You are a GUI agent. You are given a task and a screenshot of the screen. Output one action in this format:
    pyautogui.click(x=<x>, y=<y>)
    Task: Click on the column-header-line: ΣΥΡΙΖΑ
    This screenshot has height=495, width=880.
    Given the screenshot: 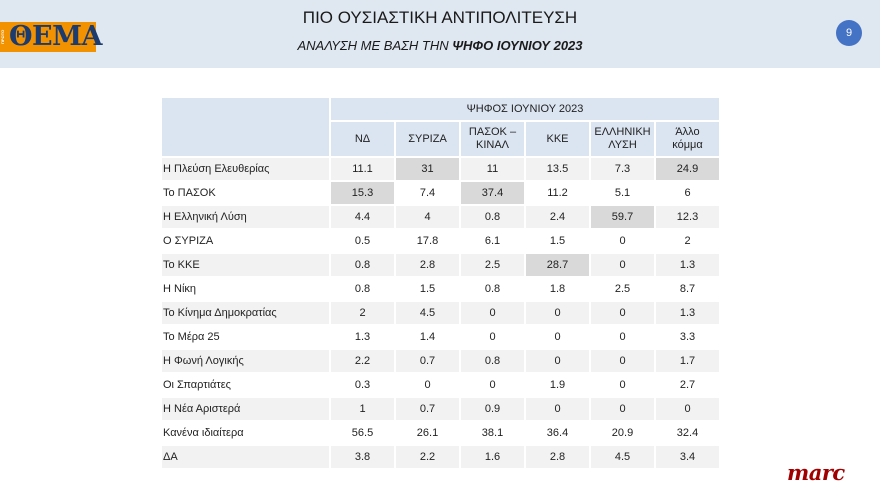 What is the action you would take?
    pyautogui.click(x=427, y=138)
    